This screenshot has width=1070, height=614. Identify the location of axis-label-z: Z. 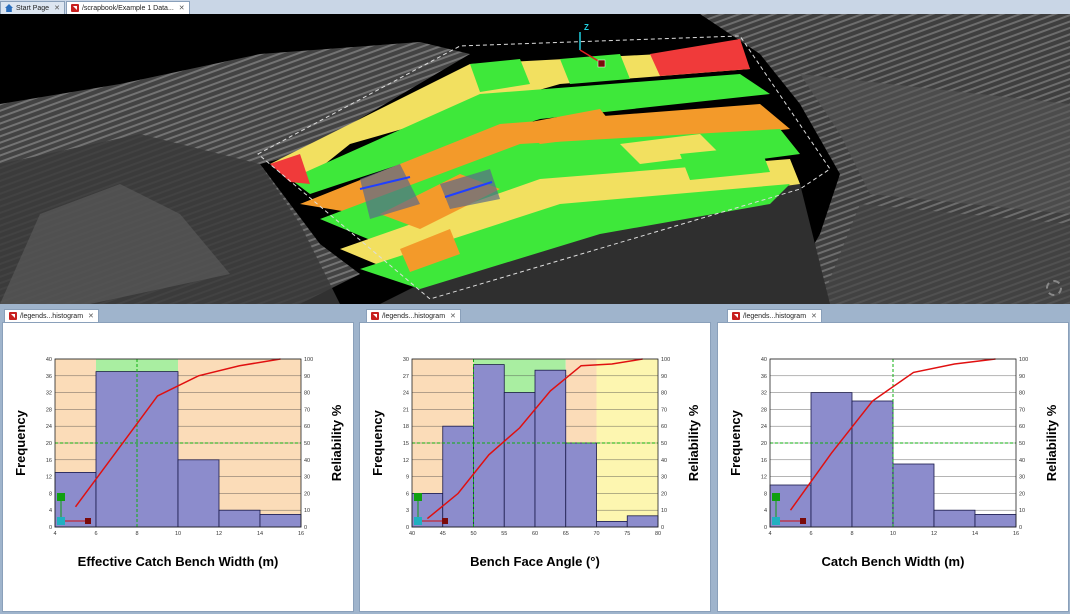
(586, 27).